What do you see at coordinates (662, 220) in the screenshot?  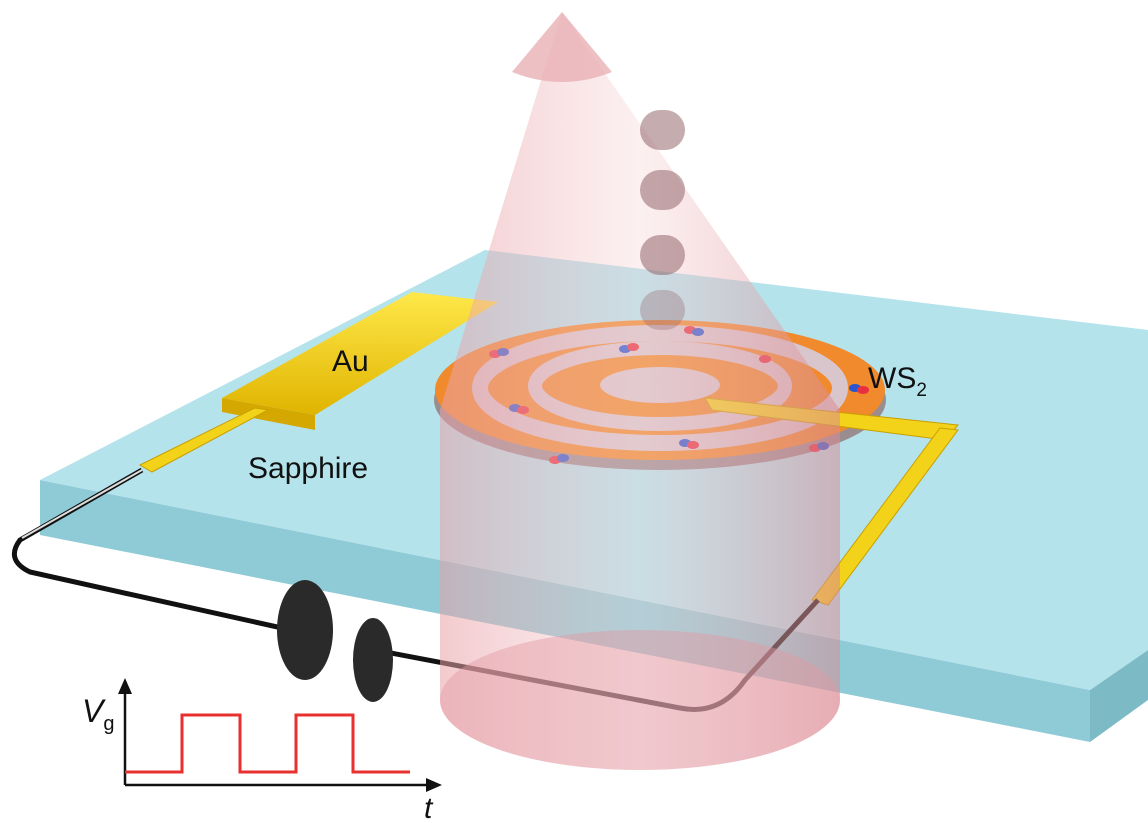 I see `pulses` at bounding box center [662, 220].